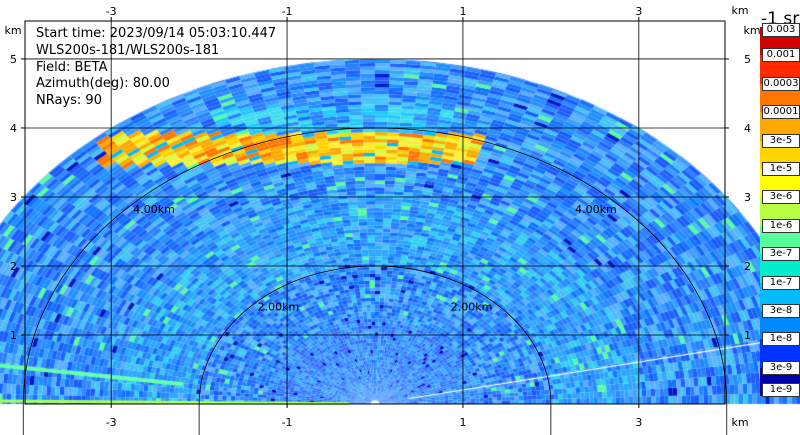 The height and width of the screenshot is (435, 800). What do you see at coordinates (747, 197) in the screenshot?
I see `y-tick-label-right: 3` at bounding box center [747, 197].